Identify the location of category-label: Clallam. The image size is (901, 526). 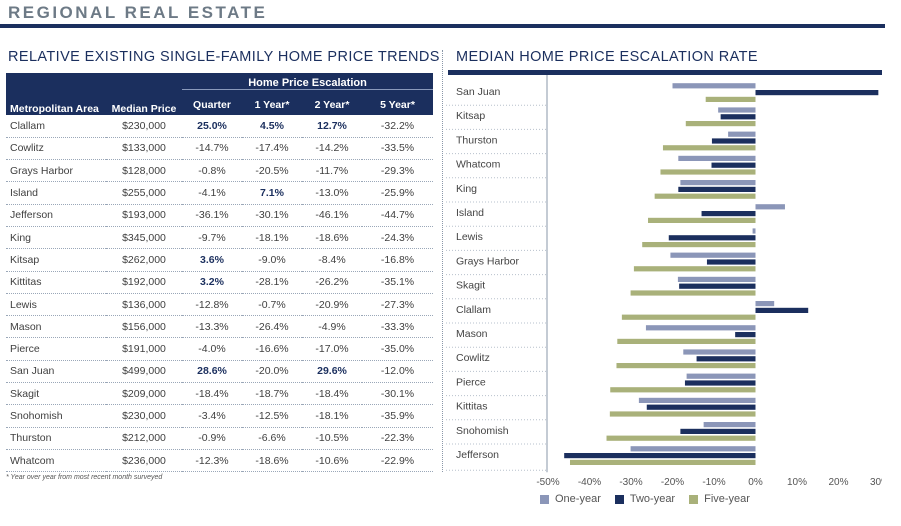
(473, 310).